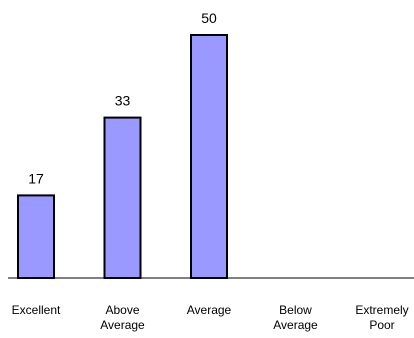 The image size is (414, 338). Describe the element at coordinates (122, 317) in the screenshot. I see `category-label-above-average: Above Average` at that location.